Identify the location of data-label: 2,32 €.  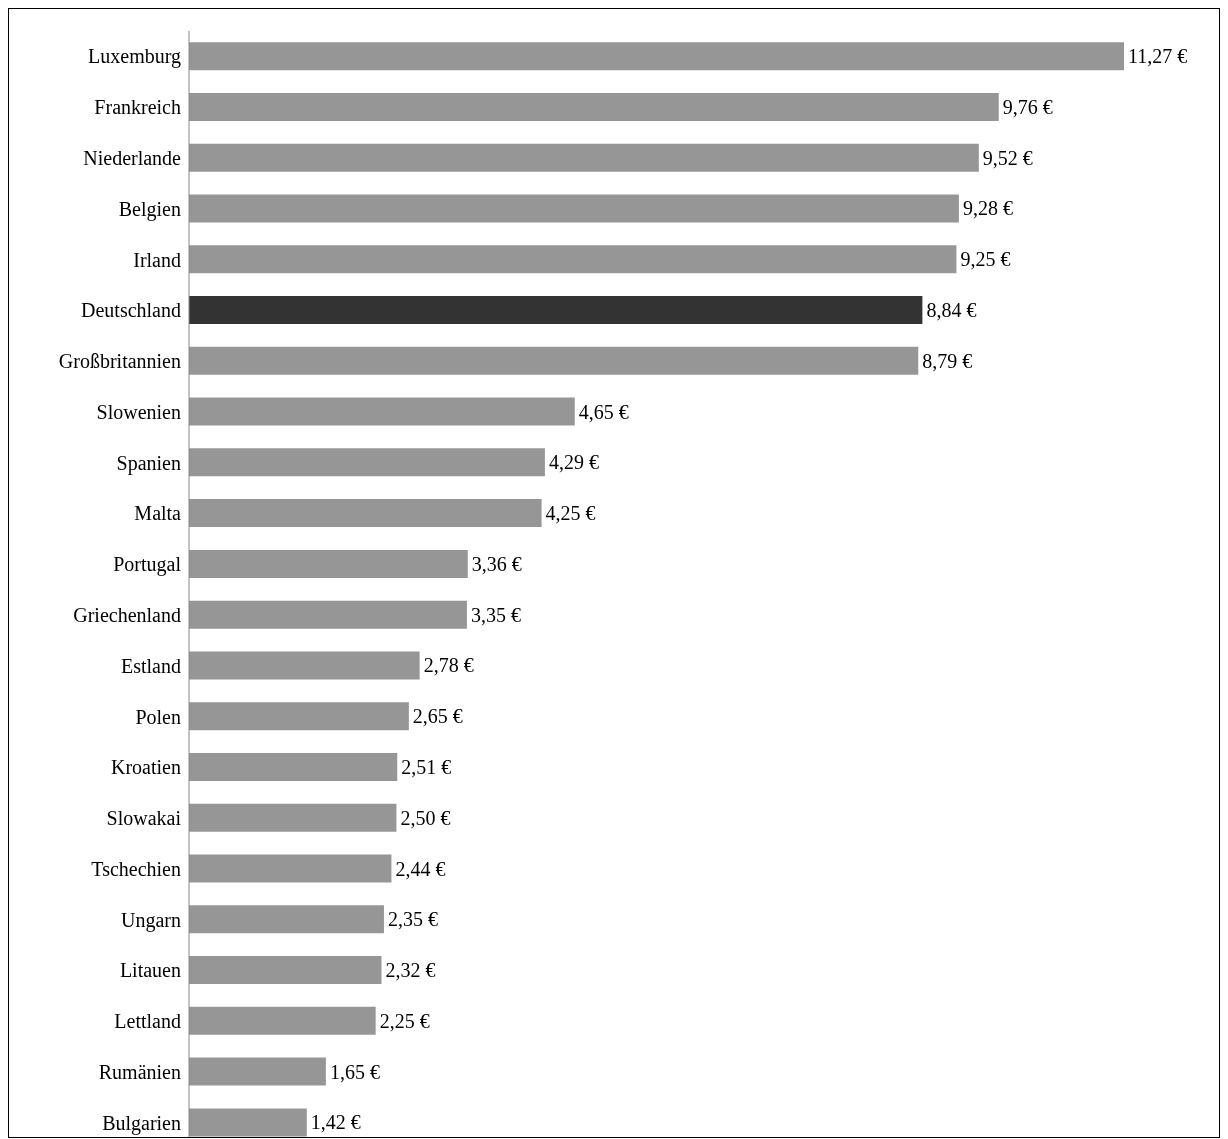
(410, 970).